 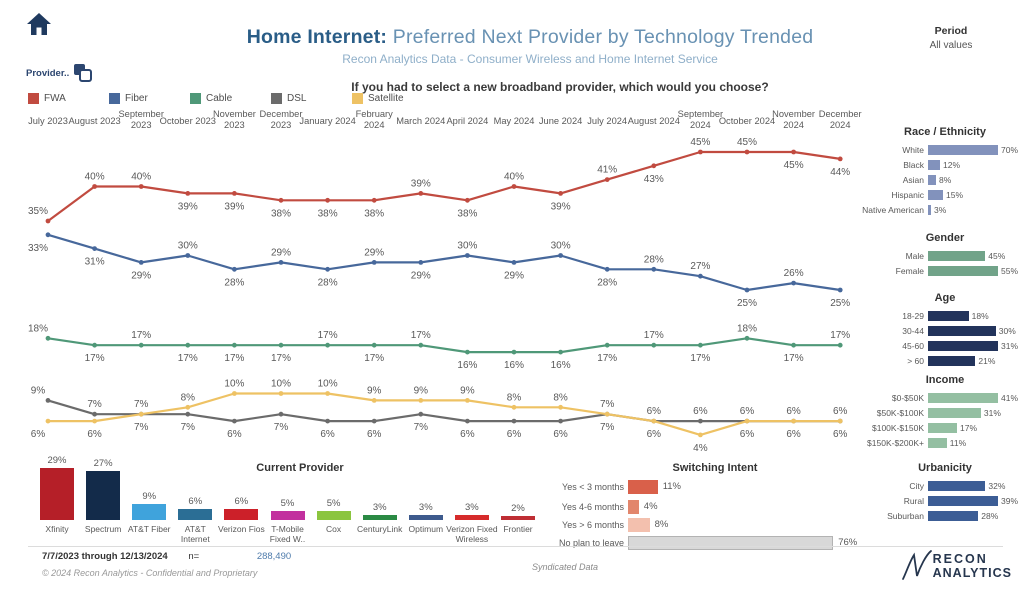 What do you see at coordinates (444, 262) in the screenshot?
I see `series-line-fiber` at bounding box center [444, 262].